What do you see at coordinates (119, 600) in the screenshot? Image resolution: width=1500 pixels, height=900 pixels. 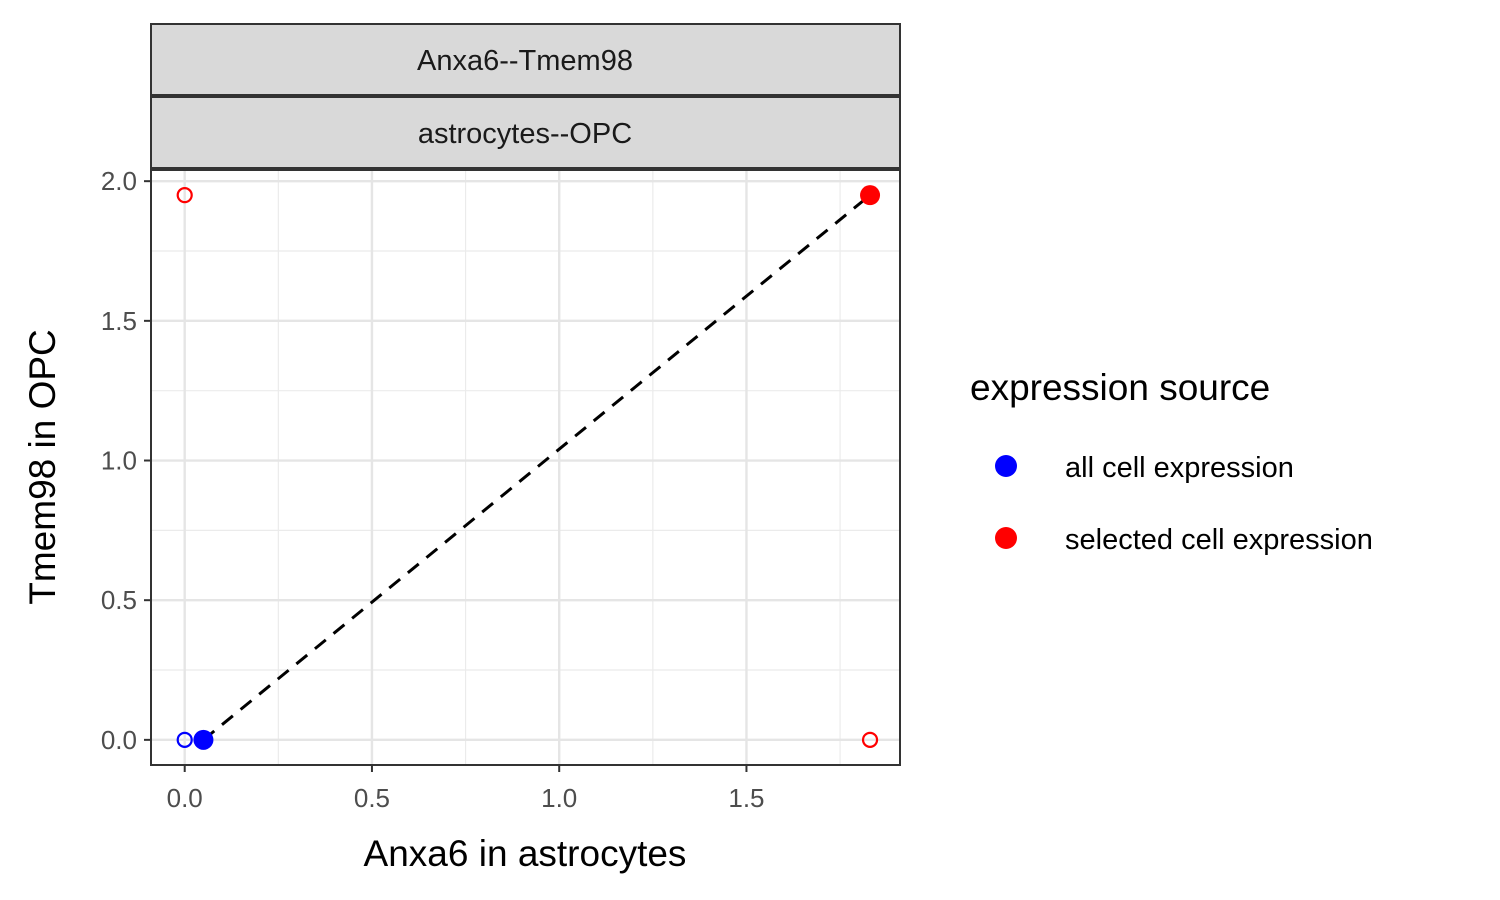 I see `y-tick-label: 0.5` at bounding box center [119, 600].